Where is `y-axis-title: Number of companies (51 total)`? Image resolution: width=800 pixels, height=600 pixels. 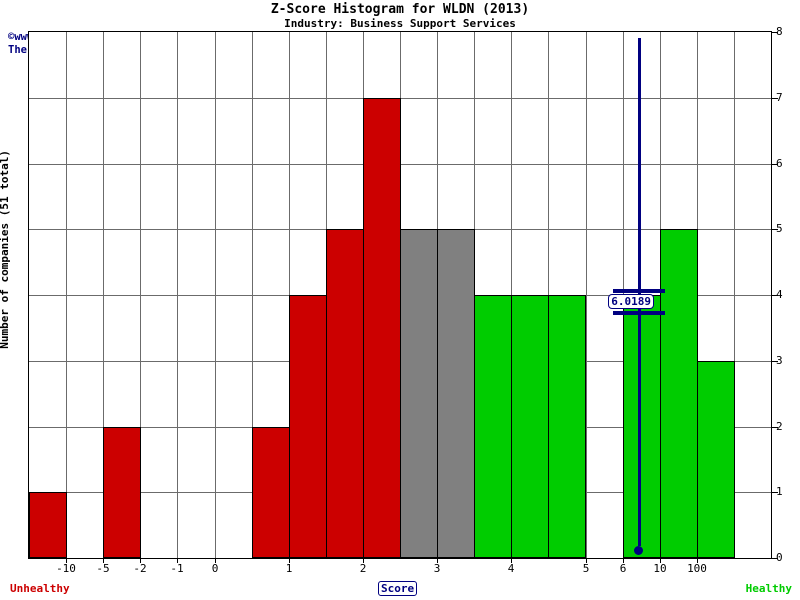
y-axis-title: Number of companies (51 total) is located at coordinates (5, 249).